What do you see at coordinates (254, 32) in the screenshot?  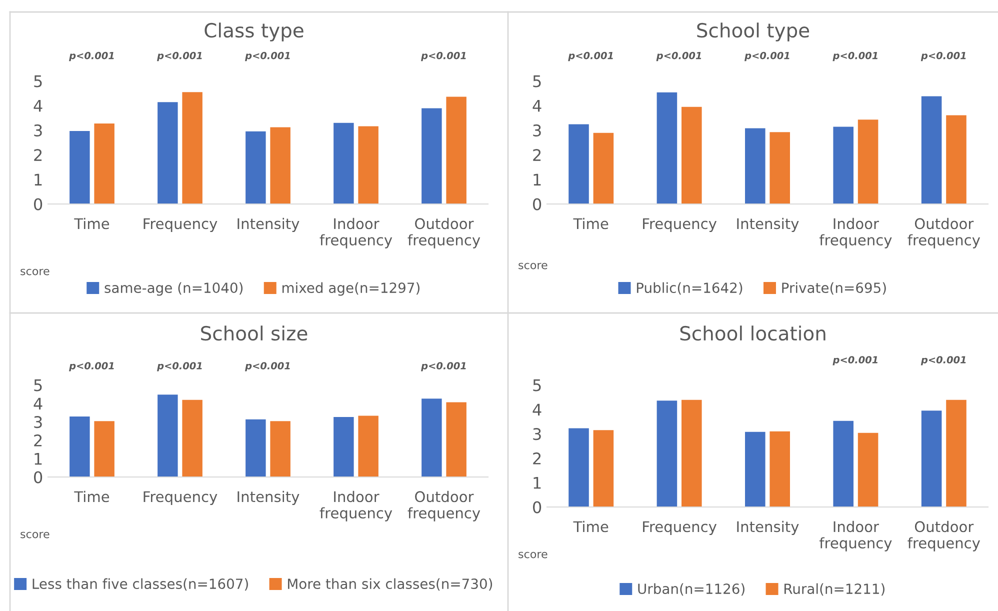 I see `chart-title: Class type` at bounding box center [254, 32].